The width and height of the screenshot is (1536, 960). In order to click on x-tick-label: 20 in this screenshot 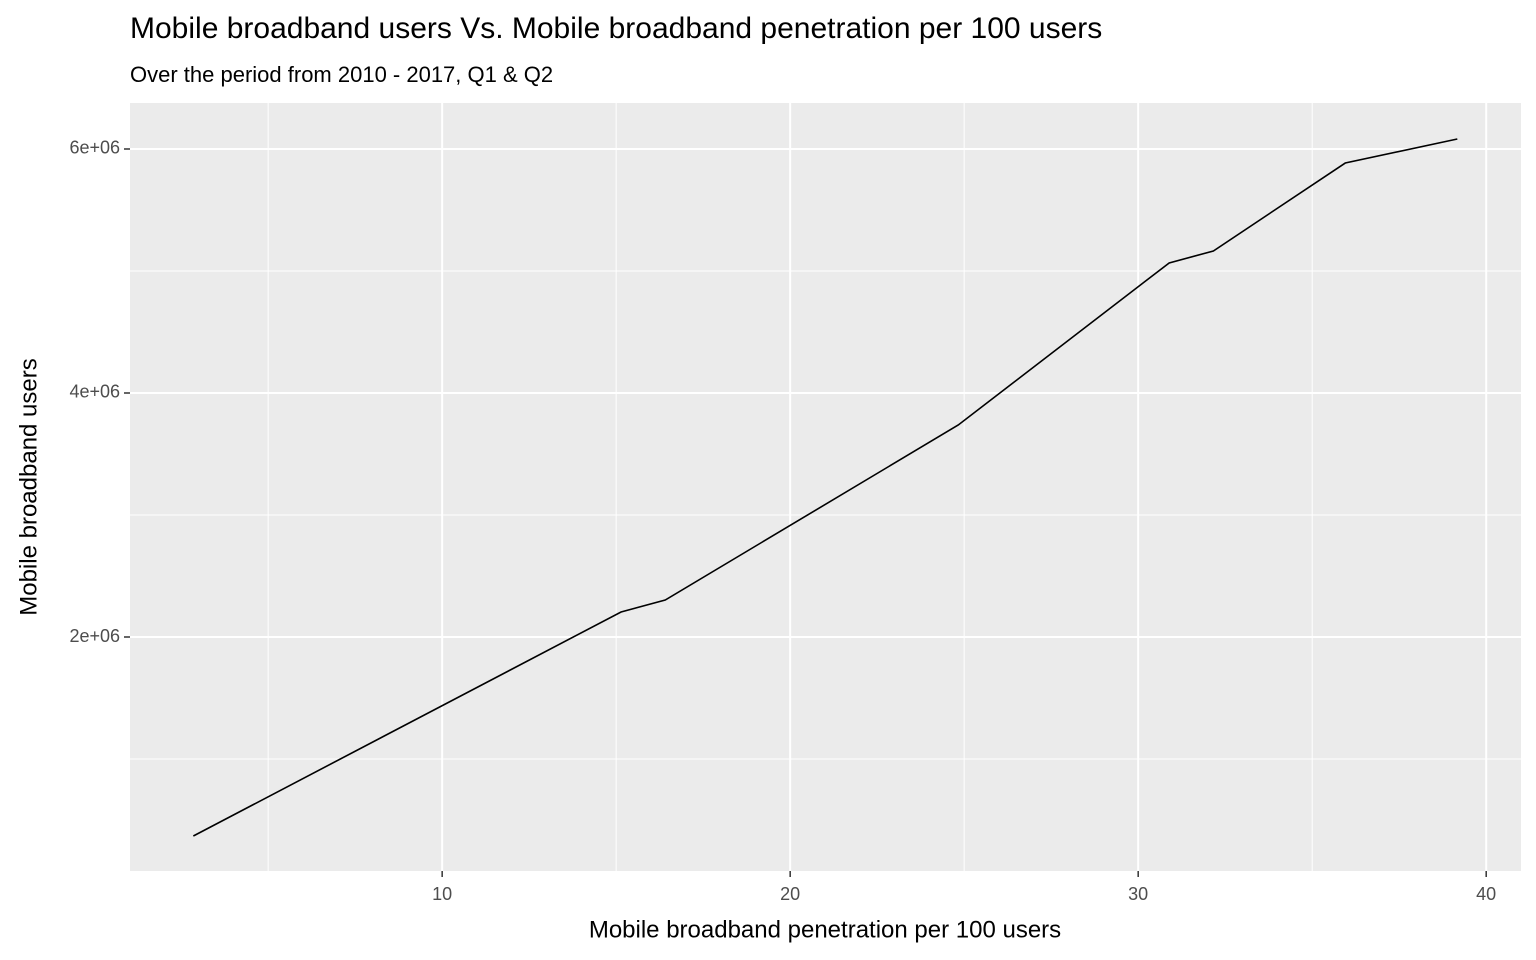, I will do `click(790, 894)`.